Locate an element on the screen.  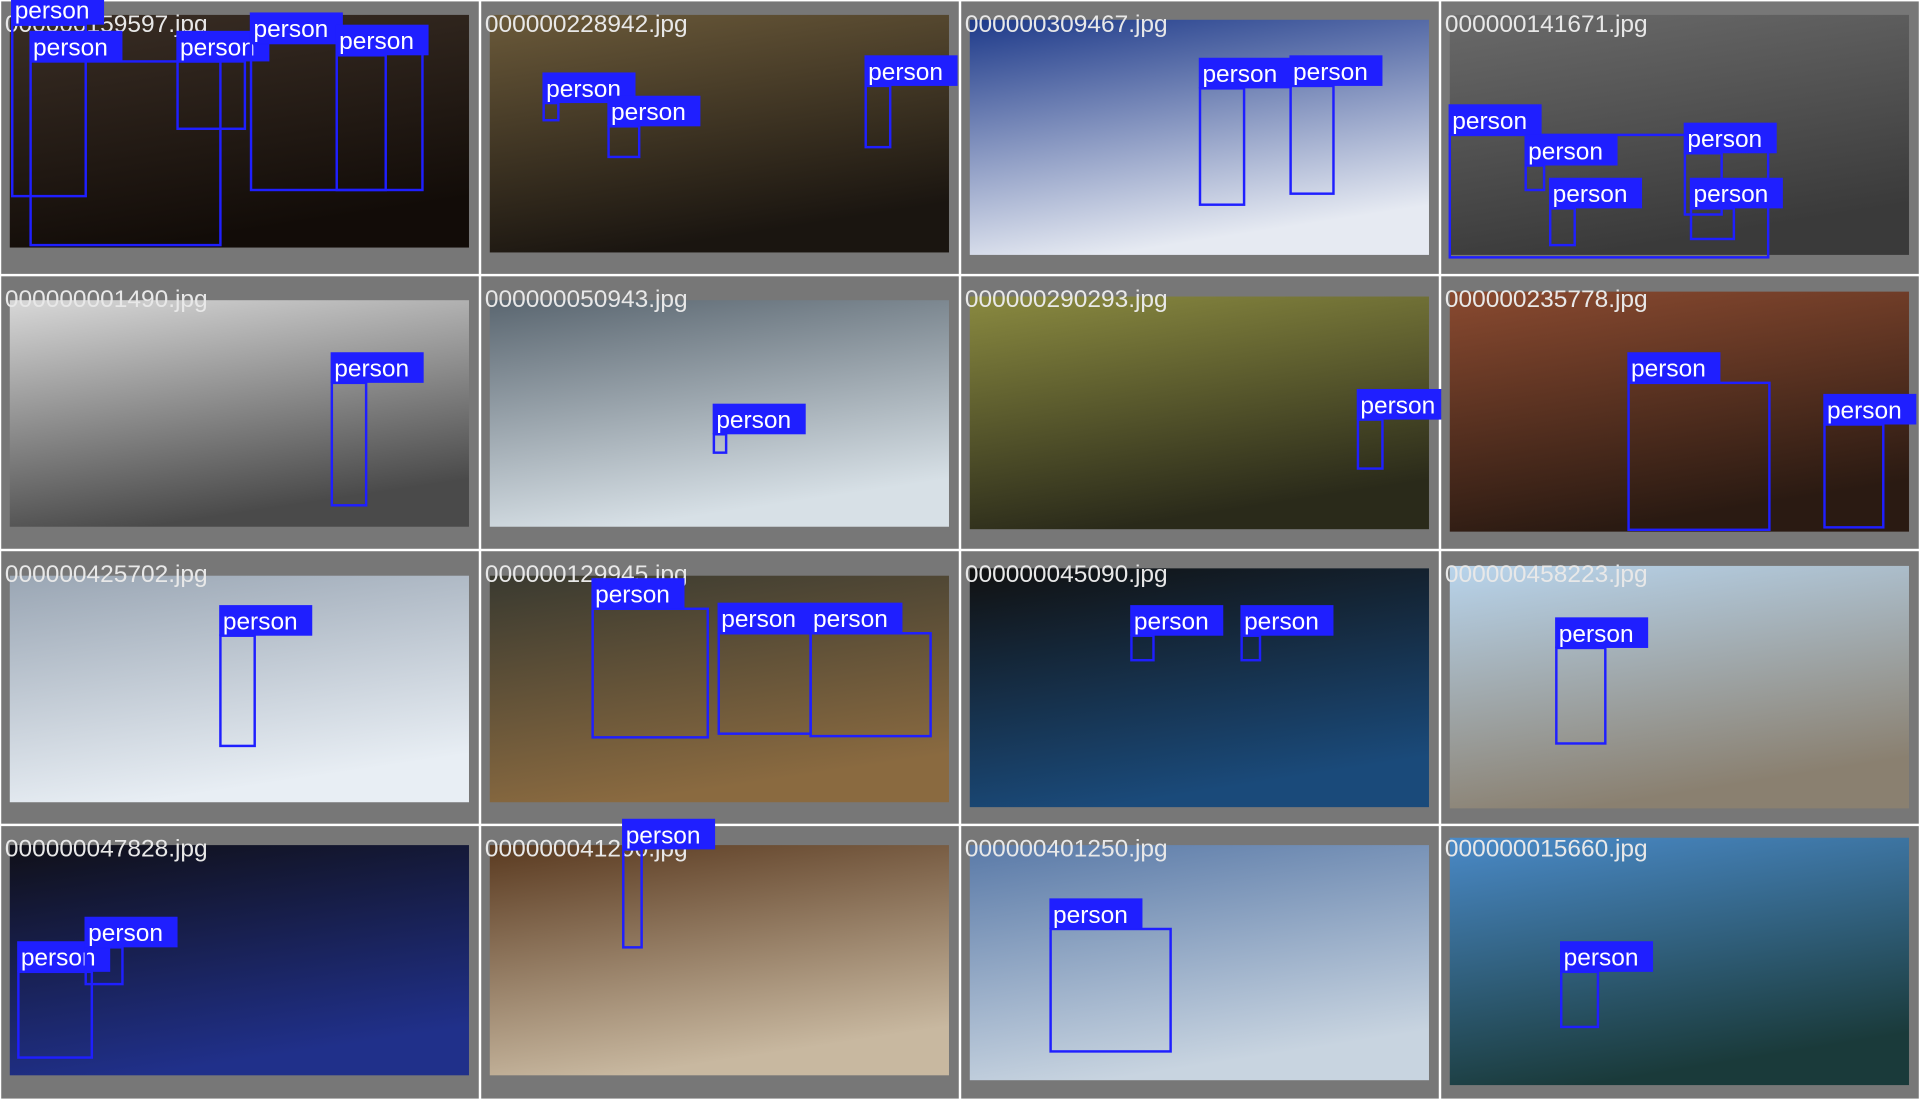
filename: 000000001490.jpg is located at coordinates (106, 299).